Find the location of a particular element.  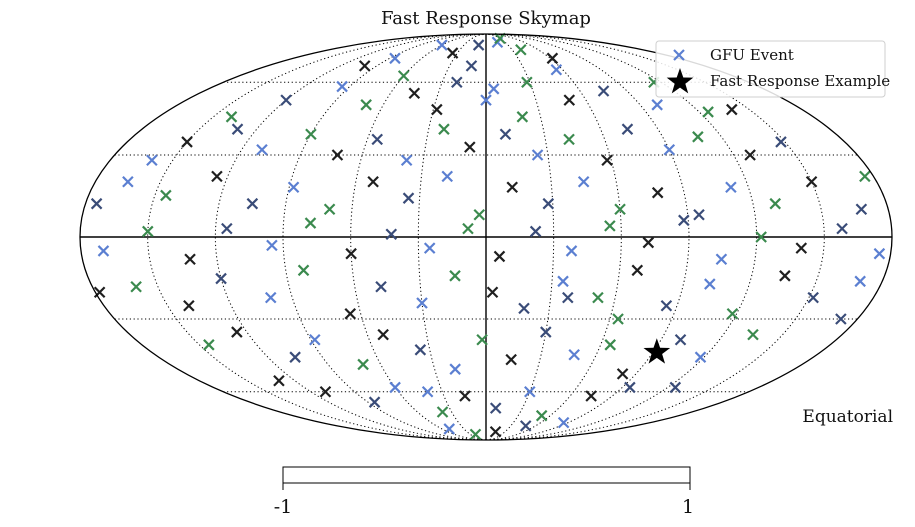

colorbar-rect is located at coordinates (486, 475).